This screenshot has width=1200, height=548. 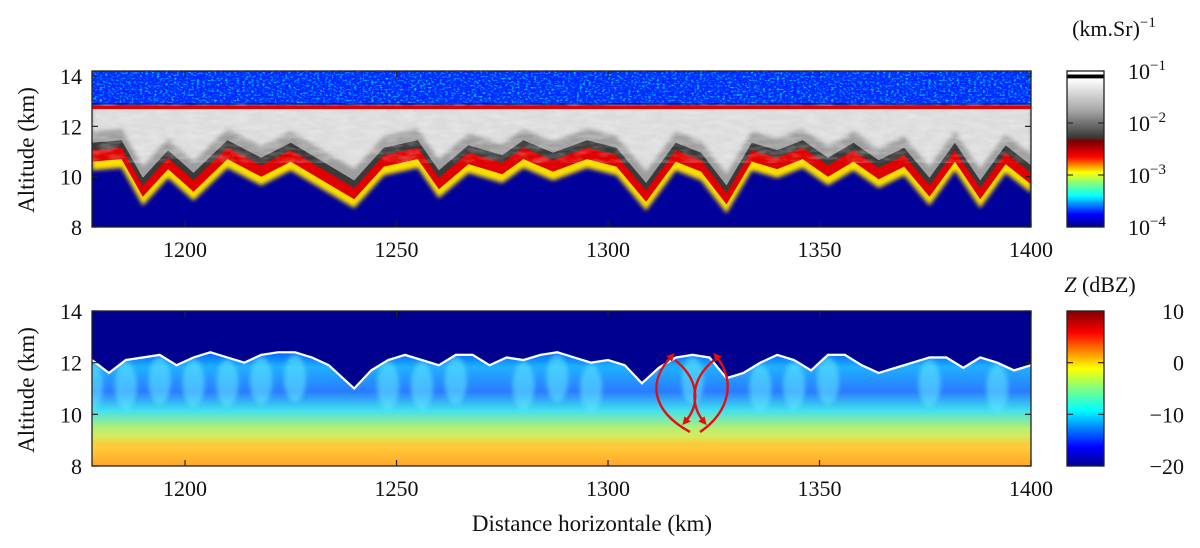 What do you see at coordinates (1178, 363) in the screenshot?
I see `bottom-colorbar-tick-label: 0` at bounding box center [1178, 363].